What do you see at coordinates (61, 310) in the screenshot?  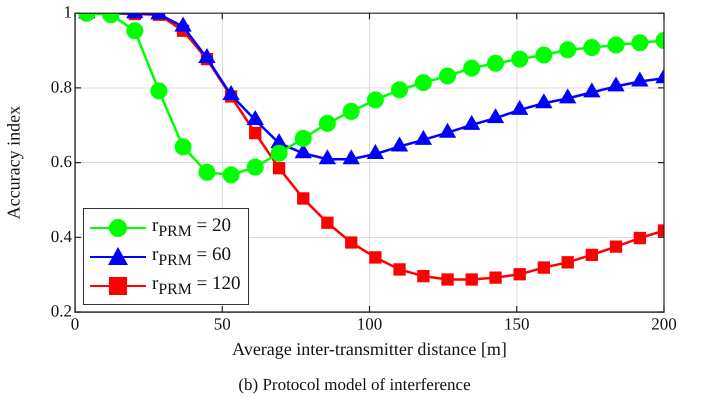 I see `y-tick-label: 0.2` at bounding box center [61, 310].